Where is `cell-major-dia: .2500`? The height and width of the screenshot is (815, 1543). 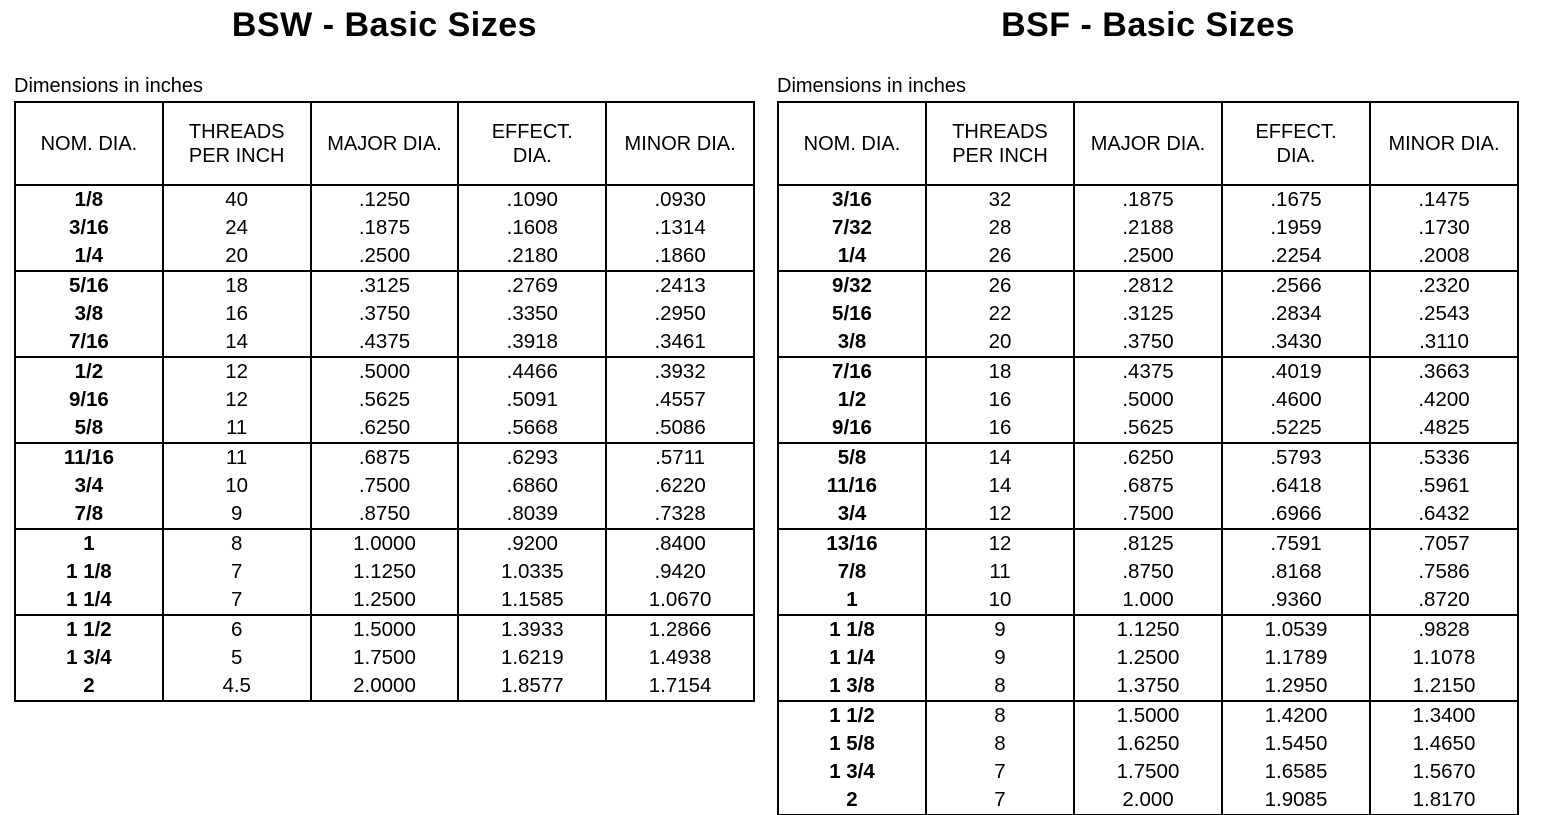 cell-major-dia: .2500 is located at coordinates (384, 256).